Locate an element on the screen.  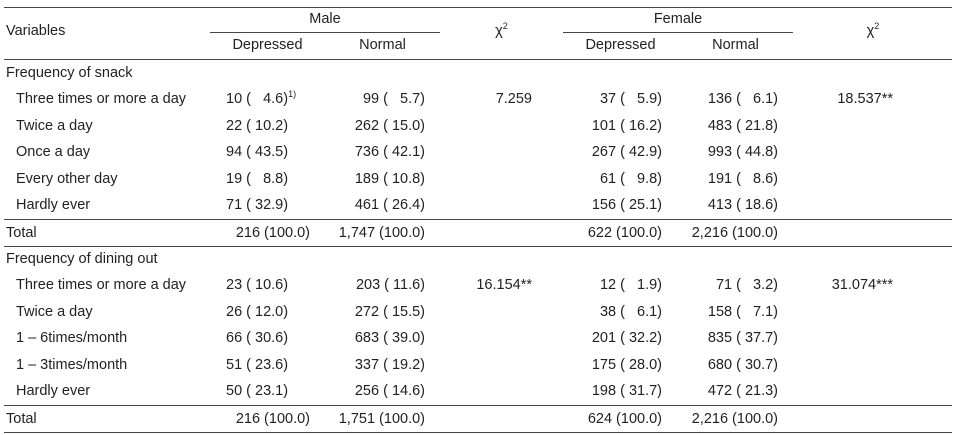
male-normal-value: 262 ( 15.0) is located at coordinates (389, 125).